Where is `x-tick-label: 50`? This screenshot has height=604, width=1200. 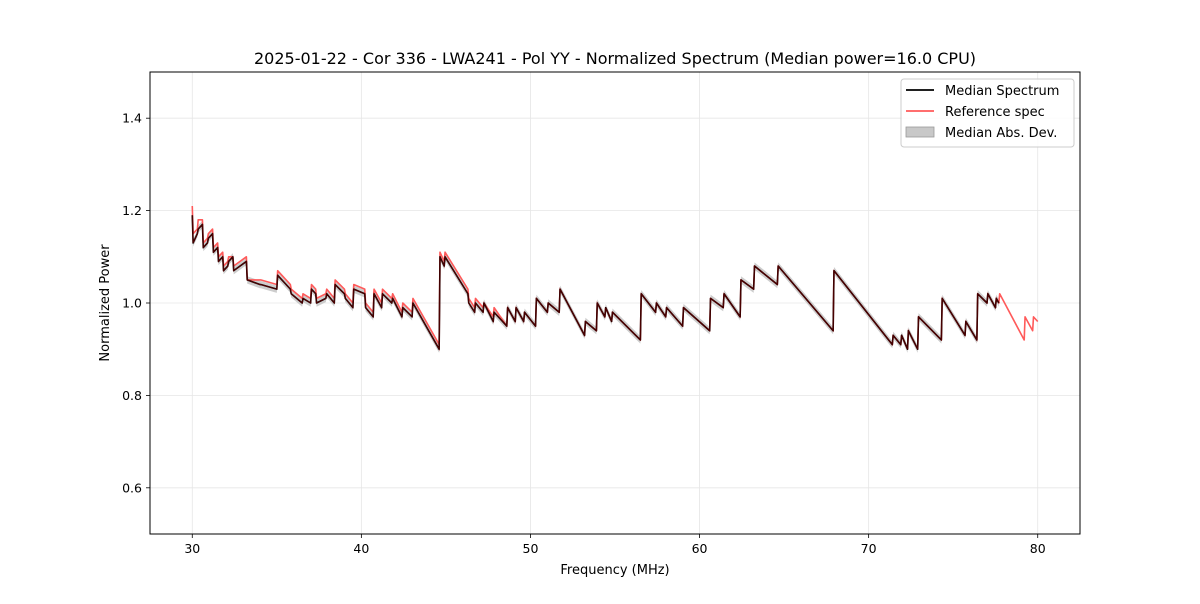 x-tick-label: 50 is located at coordinates (531, 548).